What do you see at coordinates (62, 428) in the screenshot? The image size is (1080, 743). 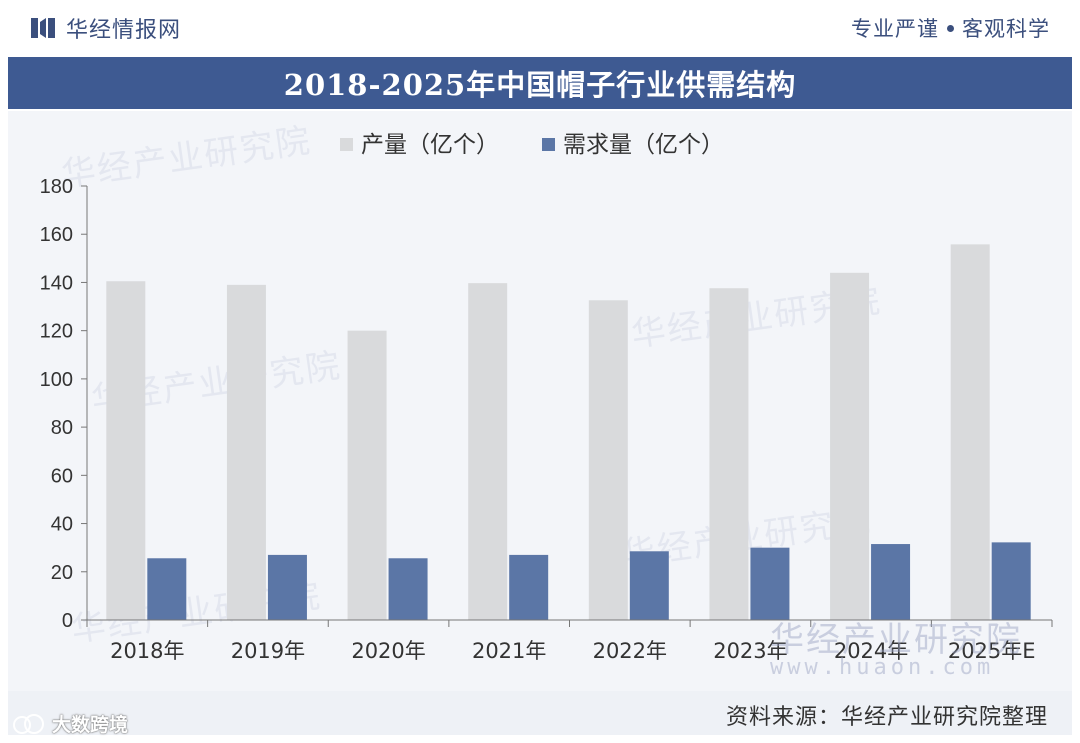 I see `y-tick-label: 80` at bounding box center [62, 428].